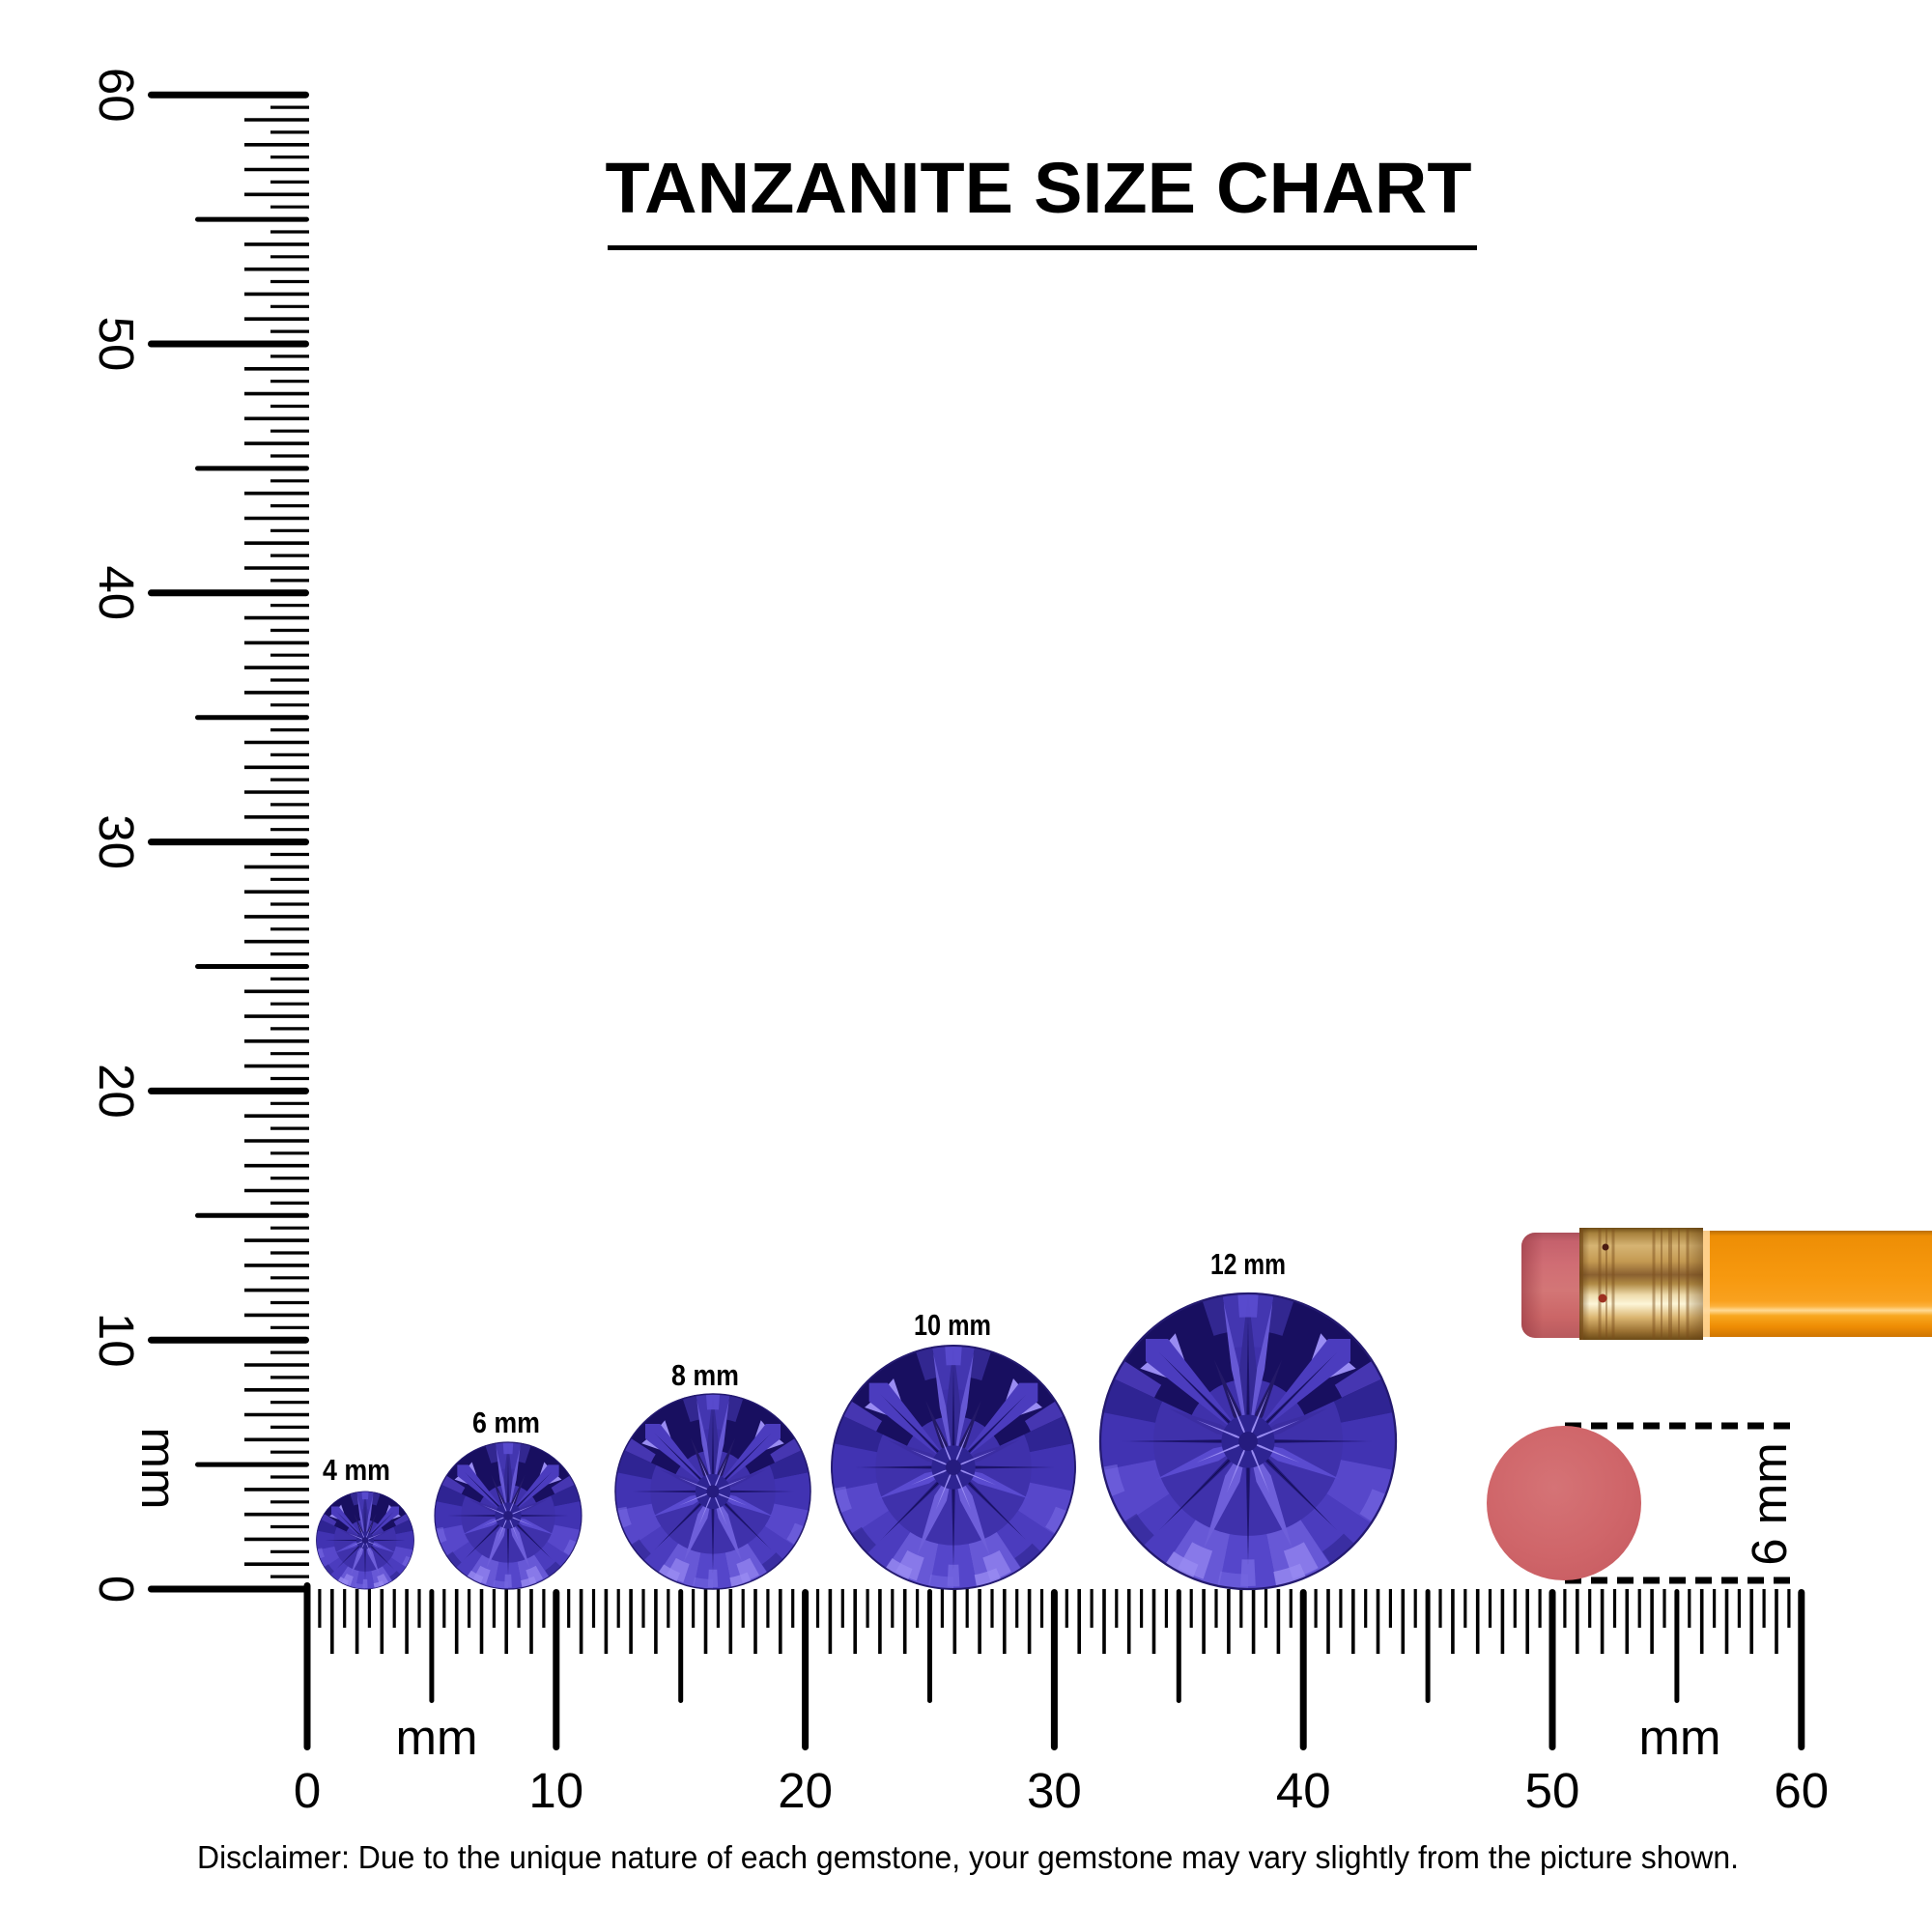  Describe the element at coordinates (952, 1325) in the screenshot. I see `svg-text: 10 mm` at that location.